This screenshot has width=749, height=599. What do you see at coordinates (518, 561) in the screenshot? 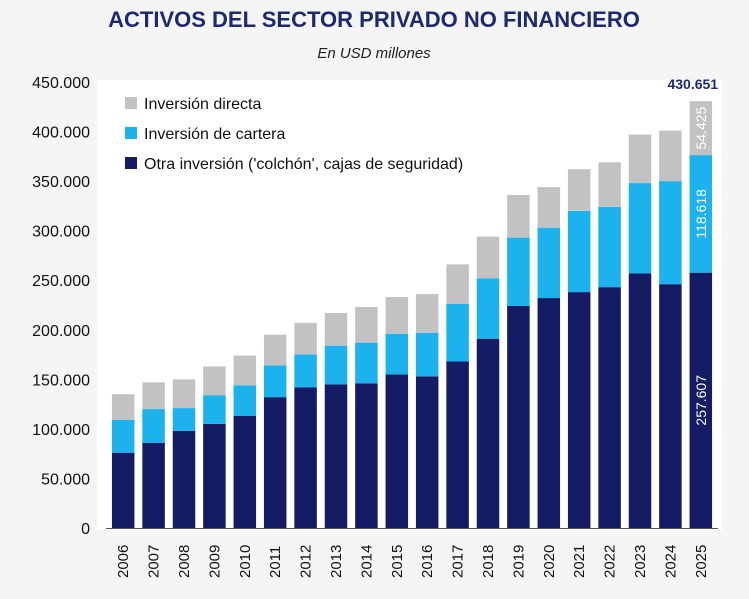
I see `x-tick-label: 2019` at bounding box center [518, 561].